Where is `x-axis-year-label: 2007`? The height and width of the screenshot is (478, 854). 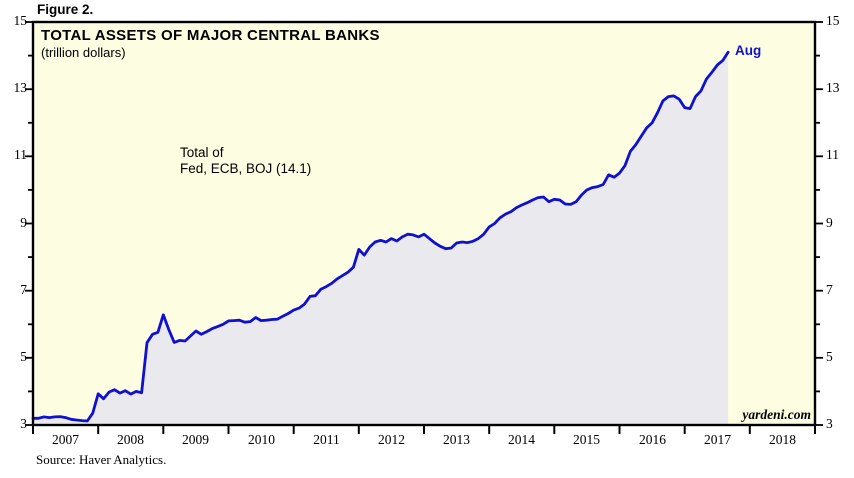
x-axis-year-label: 2007 is located at coordinates (65, 439).